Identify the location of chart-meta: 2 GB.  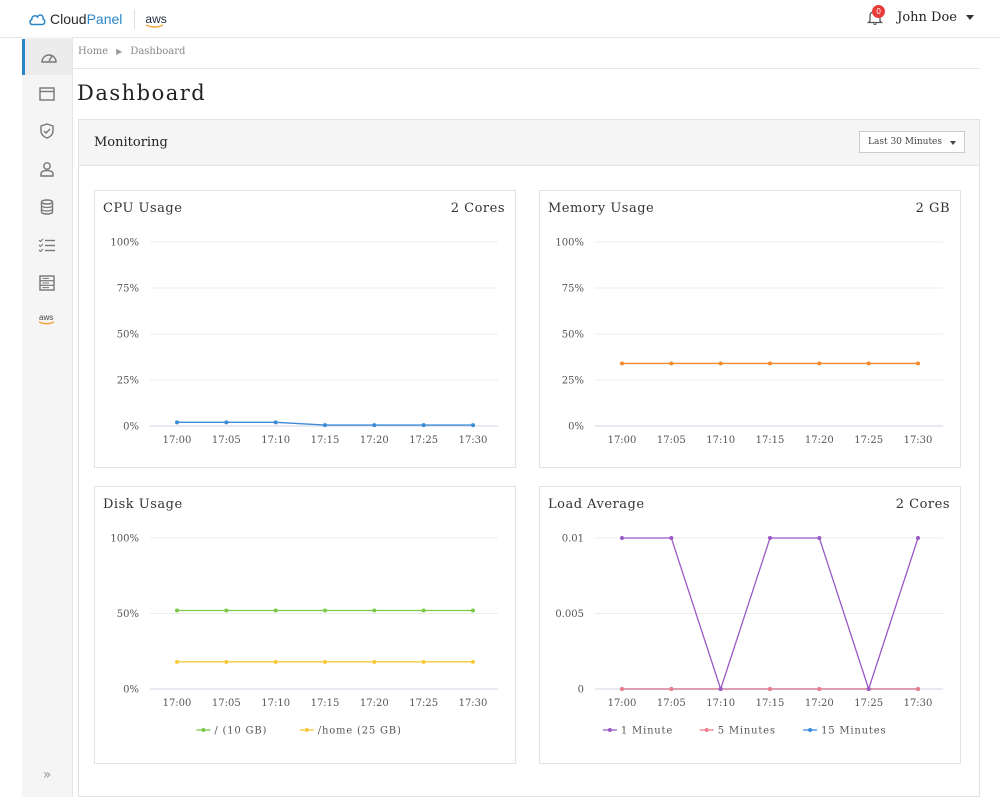
(932, 208).